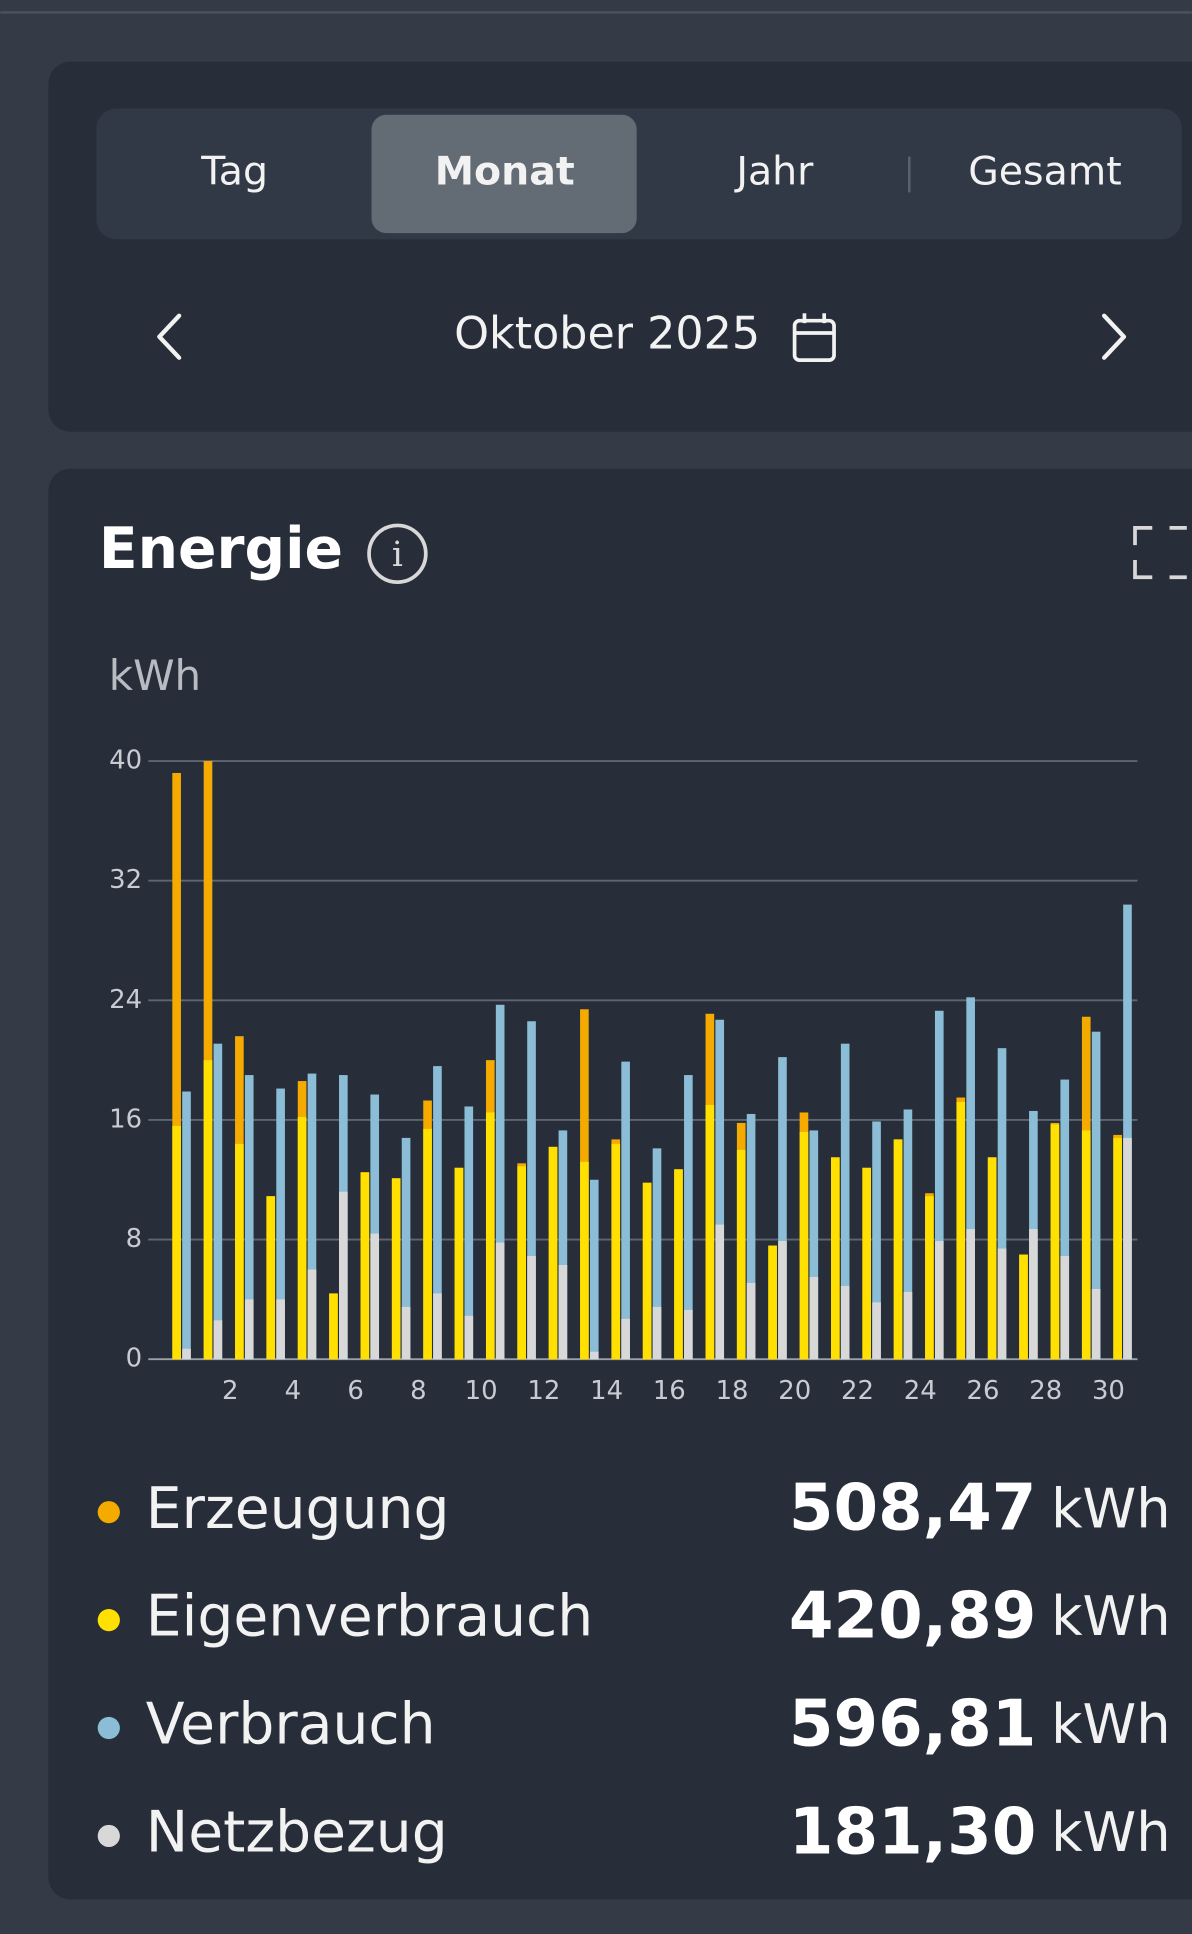  Describe the element at coordinates (1114, 336) in the screenshot. I see `next-button` at that location.